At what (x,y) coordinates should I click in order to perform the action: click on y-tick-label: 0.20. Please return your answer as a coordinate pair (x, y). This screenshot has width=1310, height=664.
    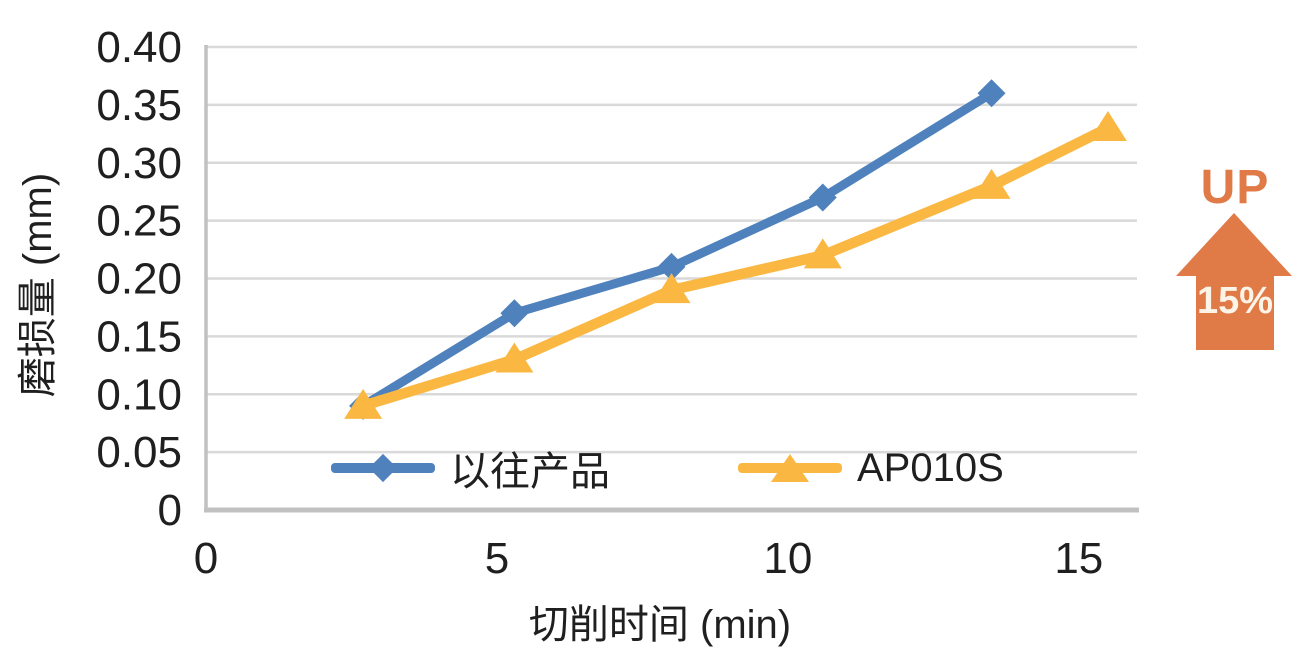
    Looking at the image, I should click on (139, 279).